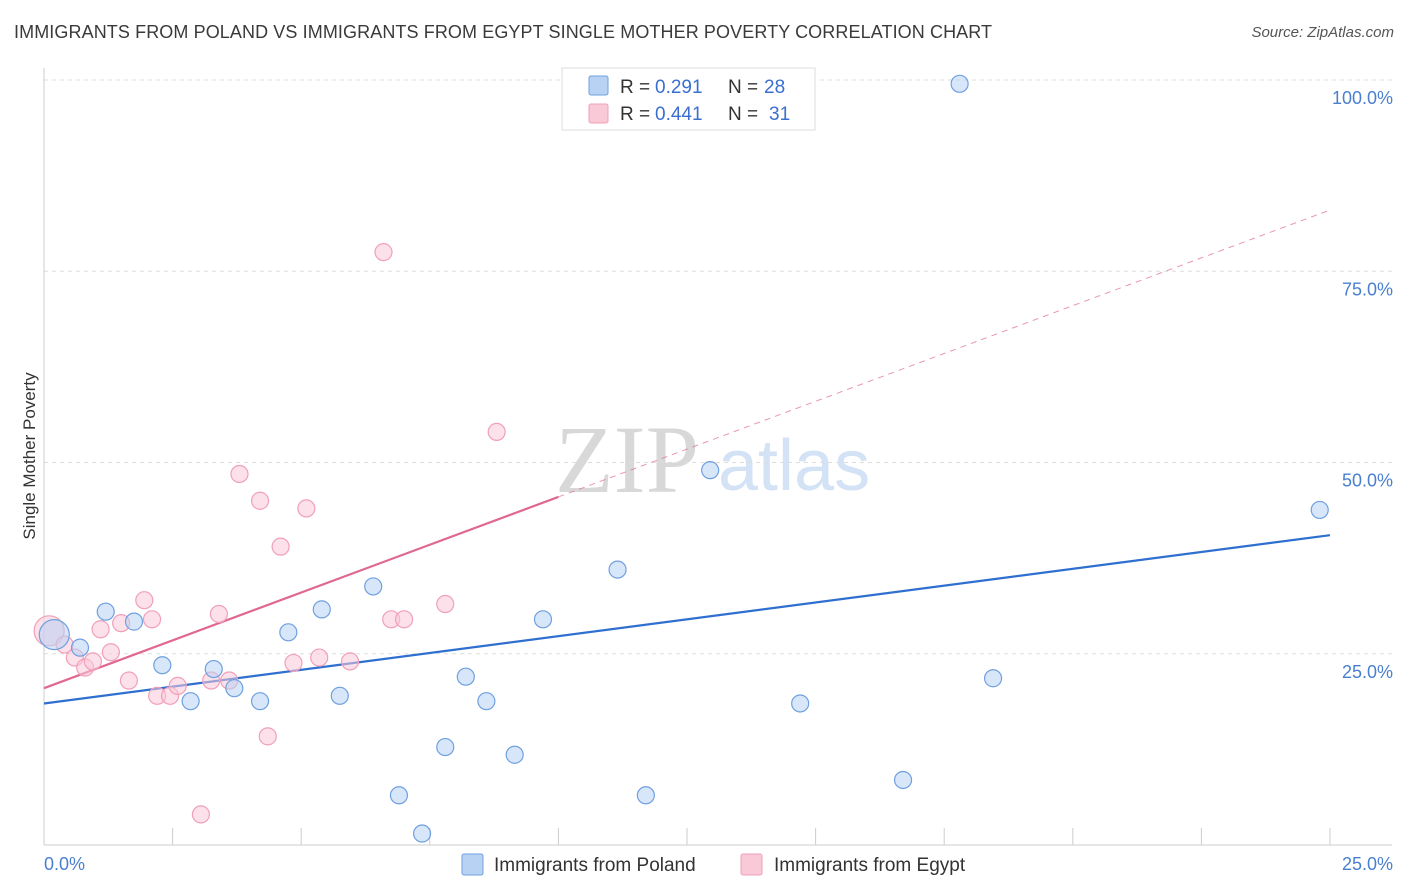 Image resolution: width=1406 pixels, height=892 pixels. What do you see at coordinates (751, 864) in the screenshot?
I see `series-legend-swatch-egypt` at bounding box center [751, 864].